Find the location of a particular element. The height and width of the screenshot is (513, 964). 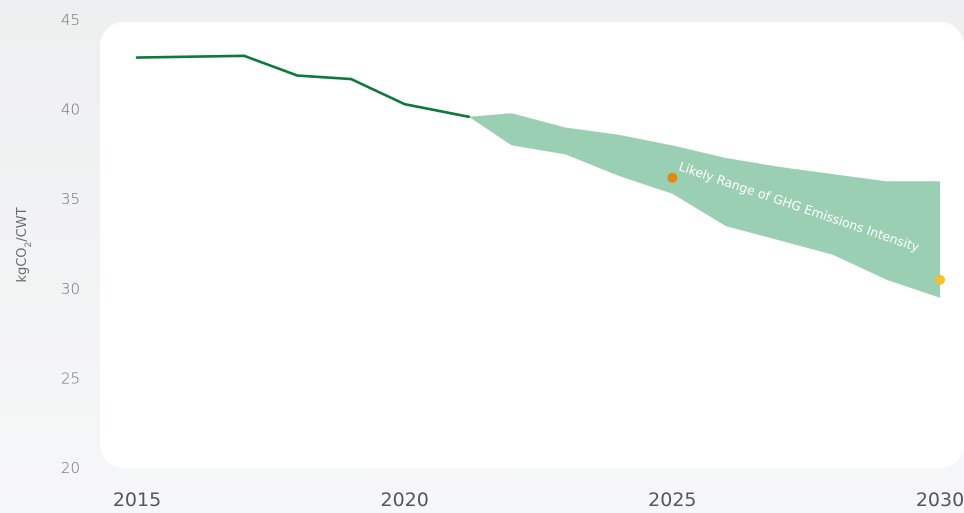

y-tick-label-30: 30 is located at coordinates (70, 289).